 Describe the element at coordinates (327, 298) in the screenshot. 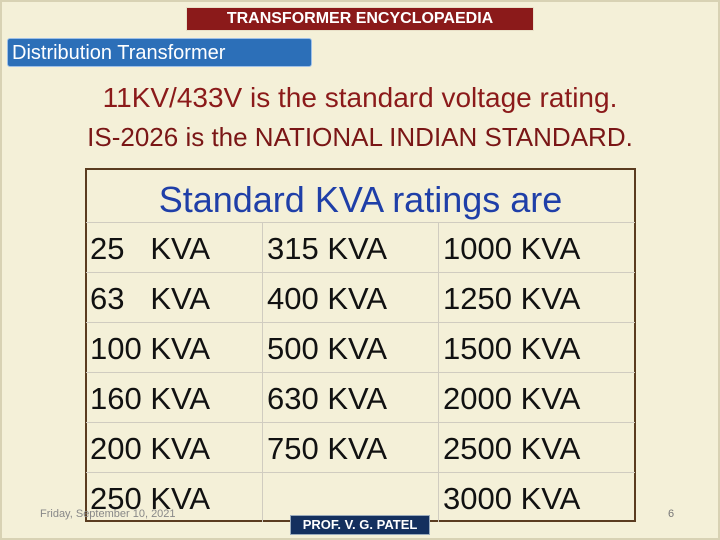

I see `table-cell: 400 KVA` at that location.